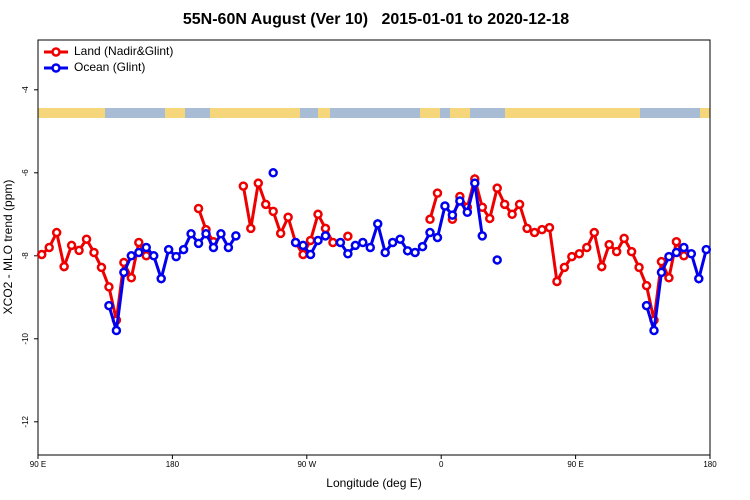  I want to click on x-tick-label: 0, so click(441, 464).